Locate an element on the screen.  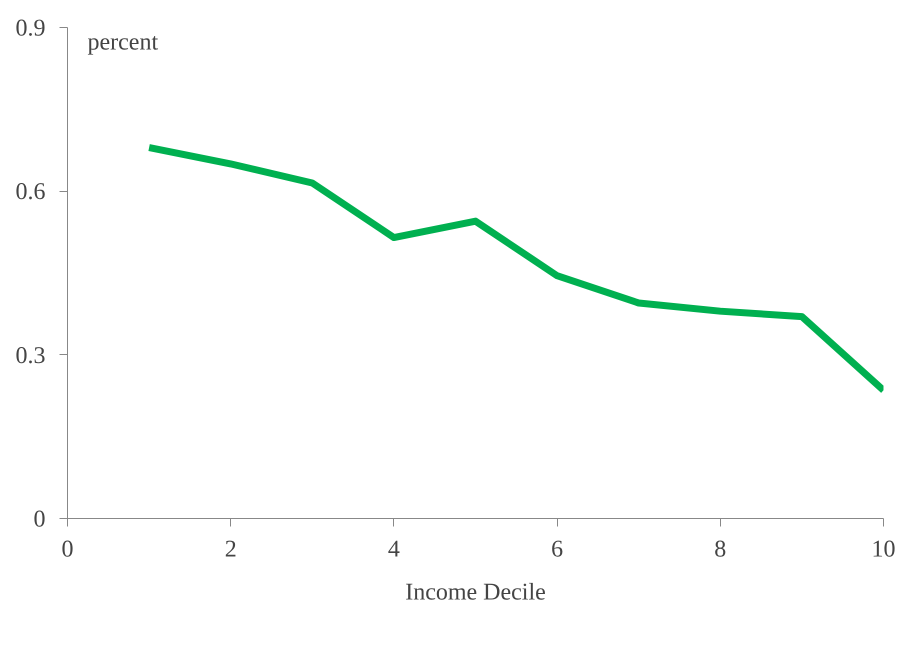
x-tick-label: 8 is located at coordinates (720, 549).